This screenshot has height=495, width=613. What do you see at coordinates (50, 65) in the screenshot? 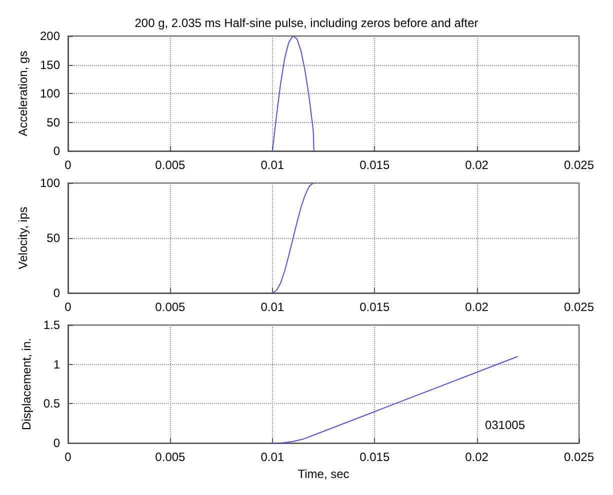
I see `y-tick-label: 150` at bounding box center [50, 65].